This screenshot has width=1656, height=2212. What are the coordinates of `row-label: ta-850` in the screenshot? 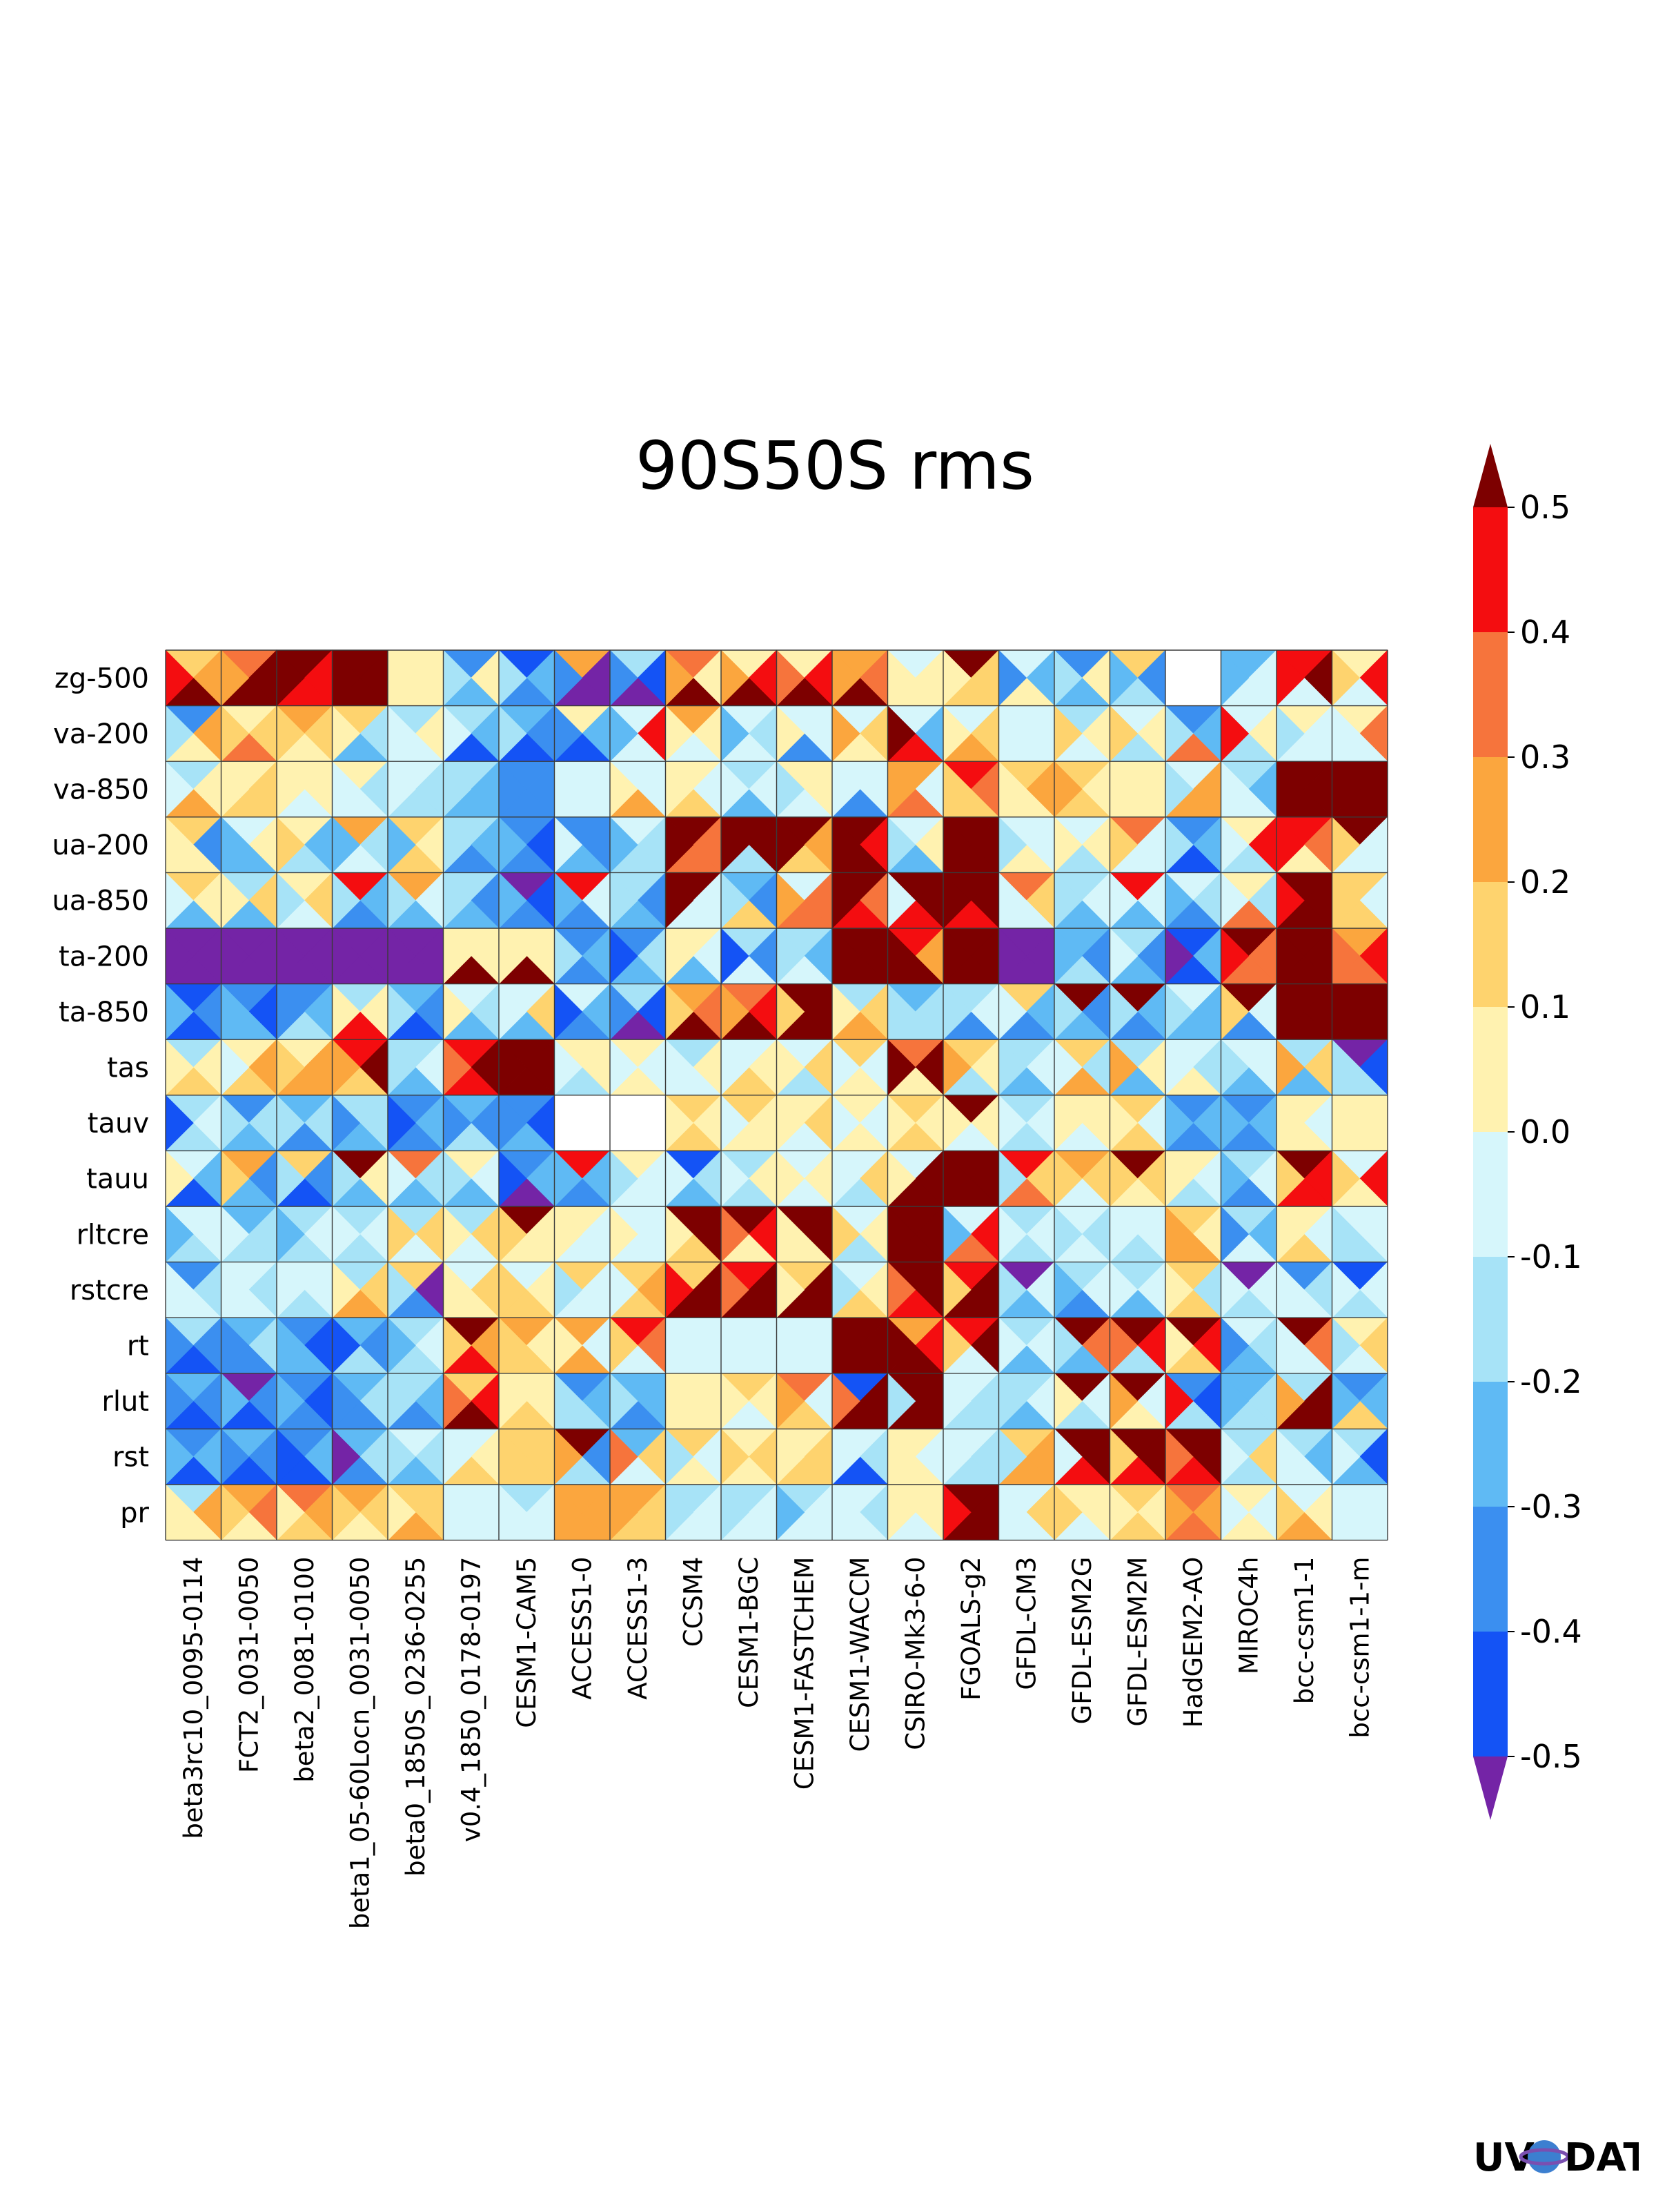 It's located at (104, 1013).